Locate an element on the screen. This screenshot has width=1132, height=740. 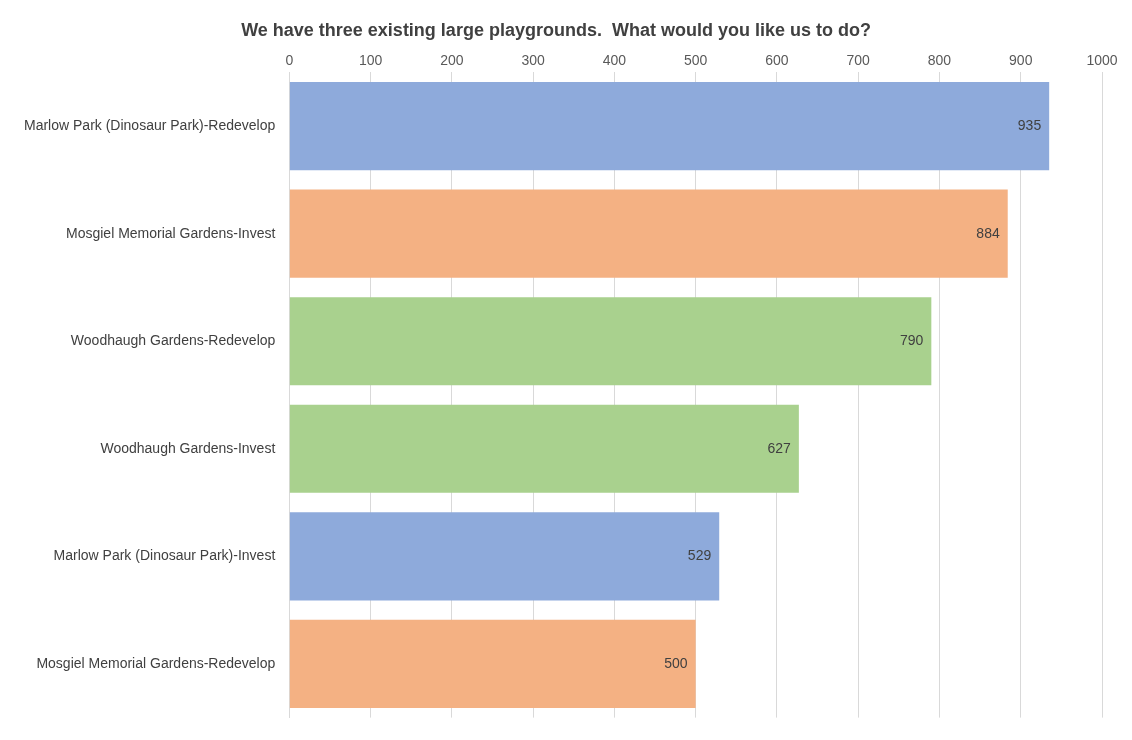
y-tick-label: Mosgiel Memorial Gardens-Invest is located at coordinates (171, 232).